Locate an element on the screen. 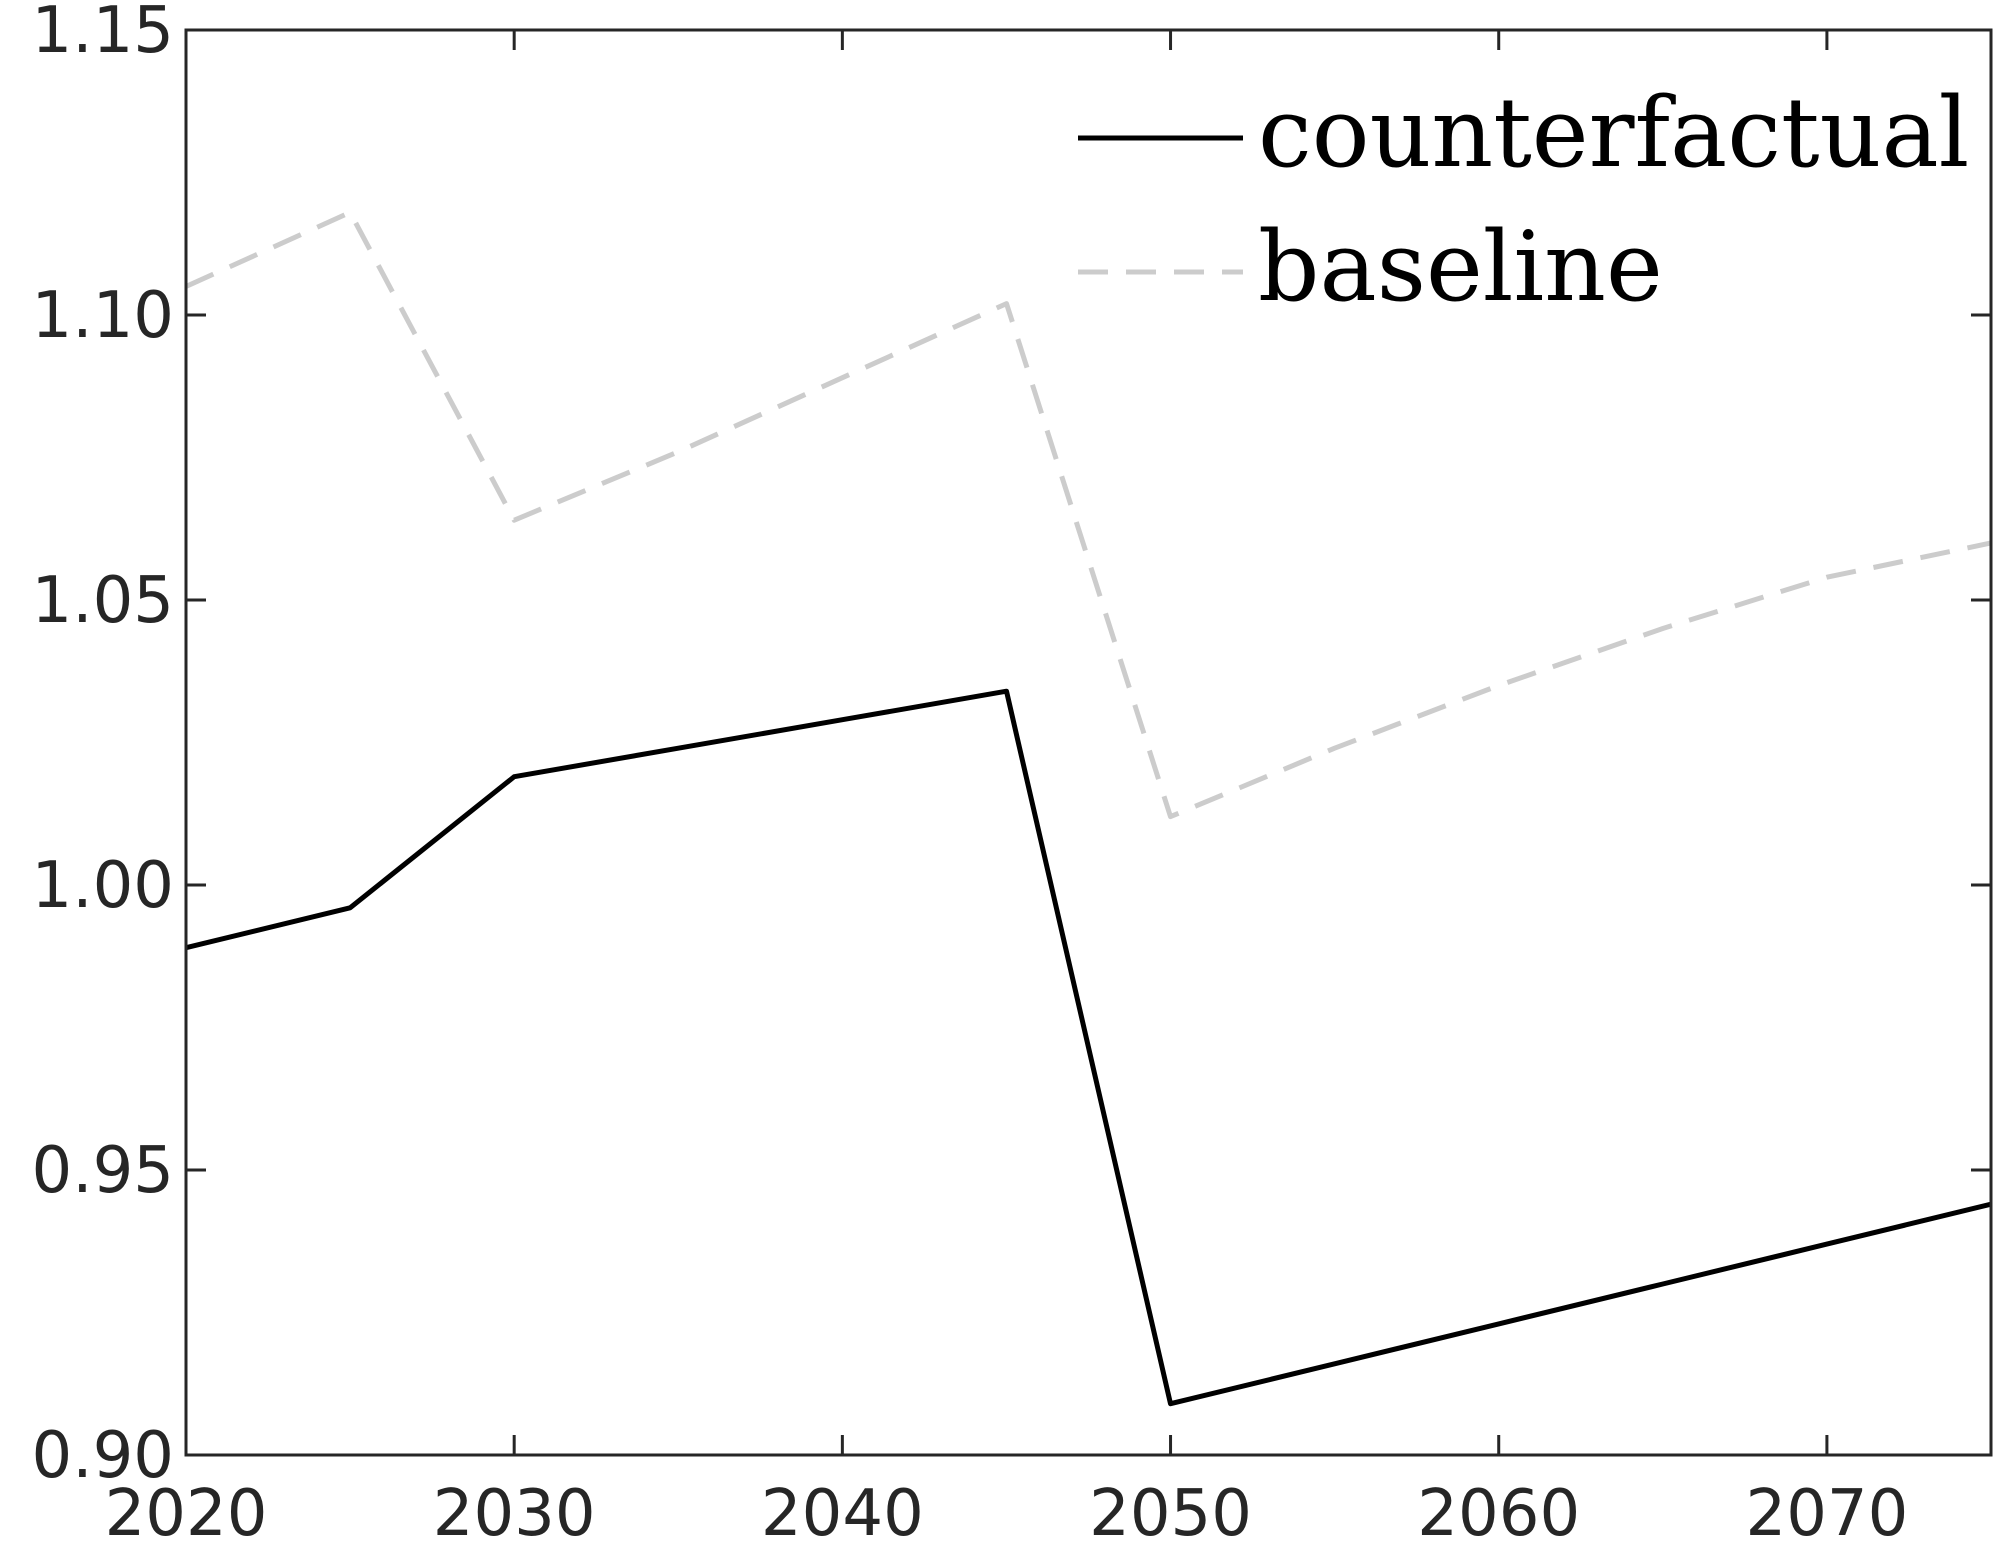 This screenshot has width=1996, height=1553. x-tick-label: 2060 is located at coordinates (1498, 1514).